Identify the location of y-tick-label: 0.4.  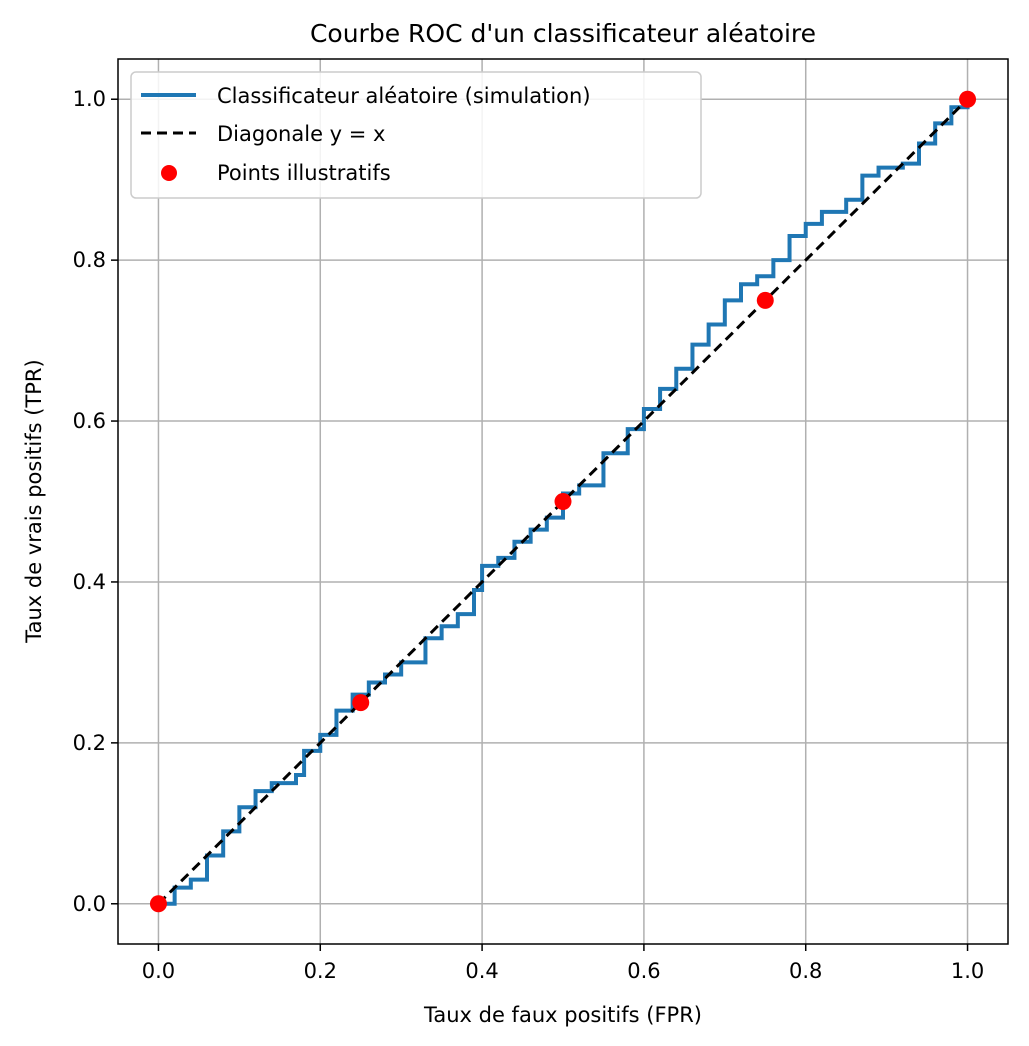
(89, 582).